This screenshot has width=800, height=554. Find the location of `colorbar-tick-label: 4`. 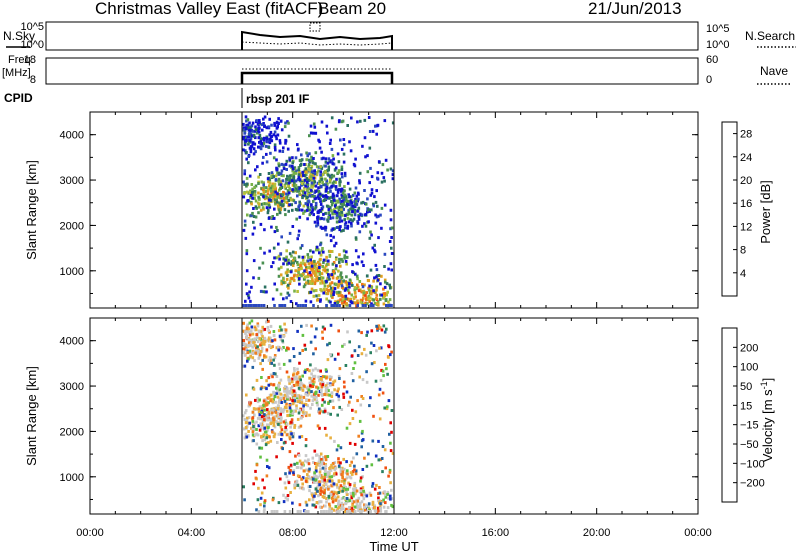

colorbar-tick-label: 4 is located at coordinates (743, 274).